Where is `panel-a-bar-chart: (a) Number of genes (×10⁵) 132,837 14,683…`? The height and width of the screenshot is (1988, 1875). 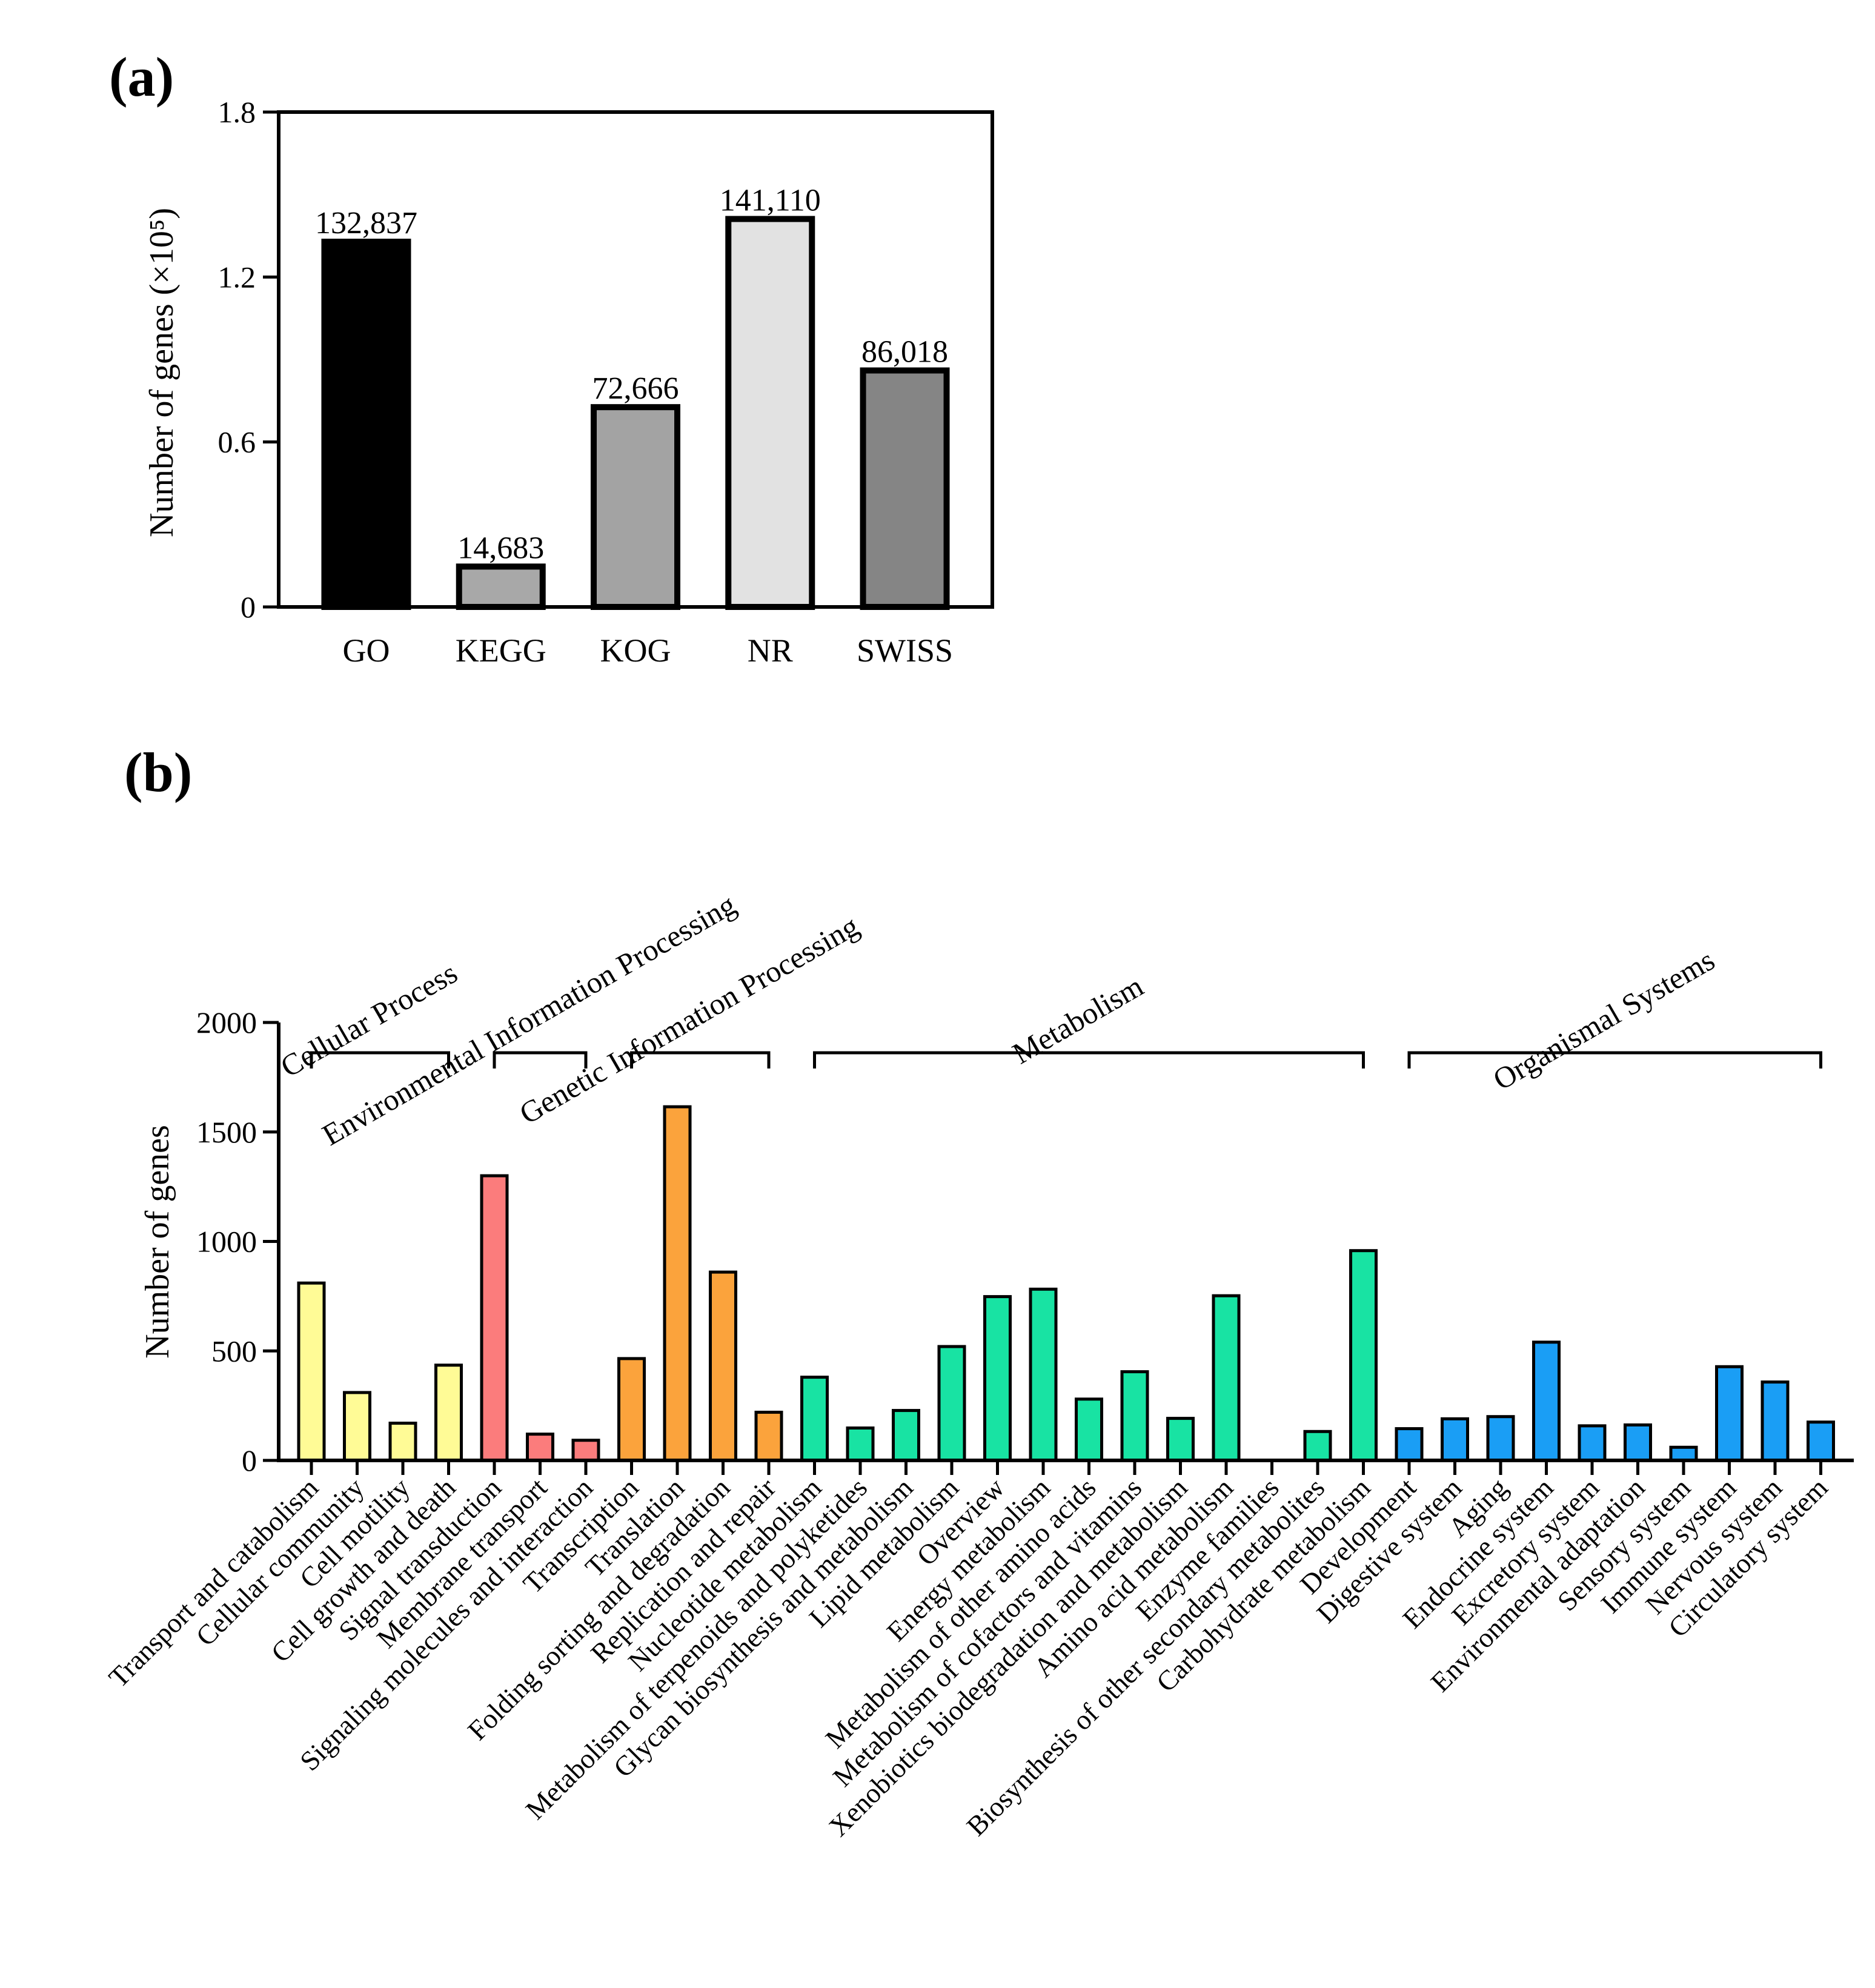
panel-a-bar-chart: (a) Number of genes (×10⁵) 132,837 14,683… is located at coordinates (551, 357).